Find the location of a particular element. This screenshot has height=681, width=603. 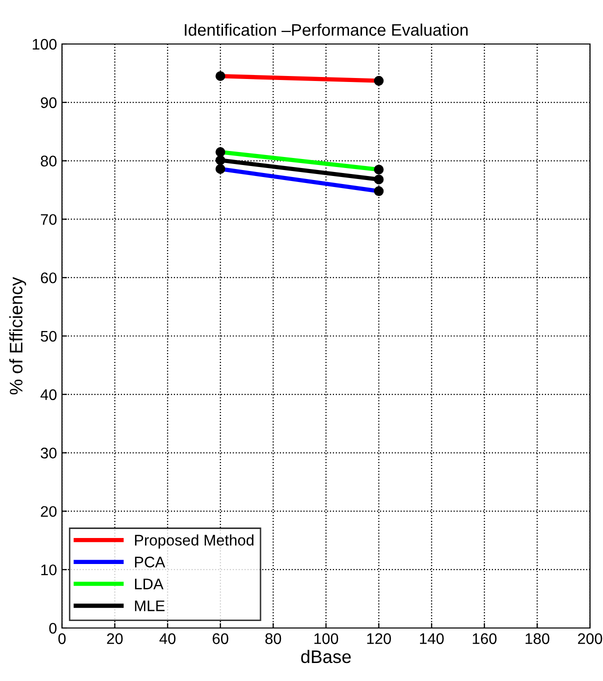

x-tick-label: 120 is located at coordinates (379, 638).